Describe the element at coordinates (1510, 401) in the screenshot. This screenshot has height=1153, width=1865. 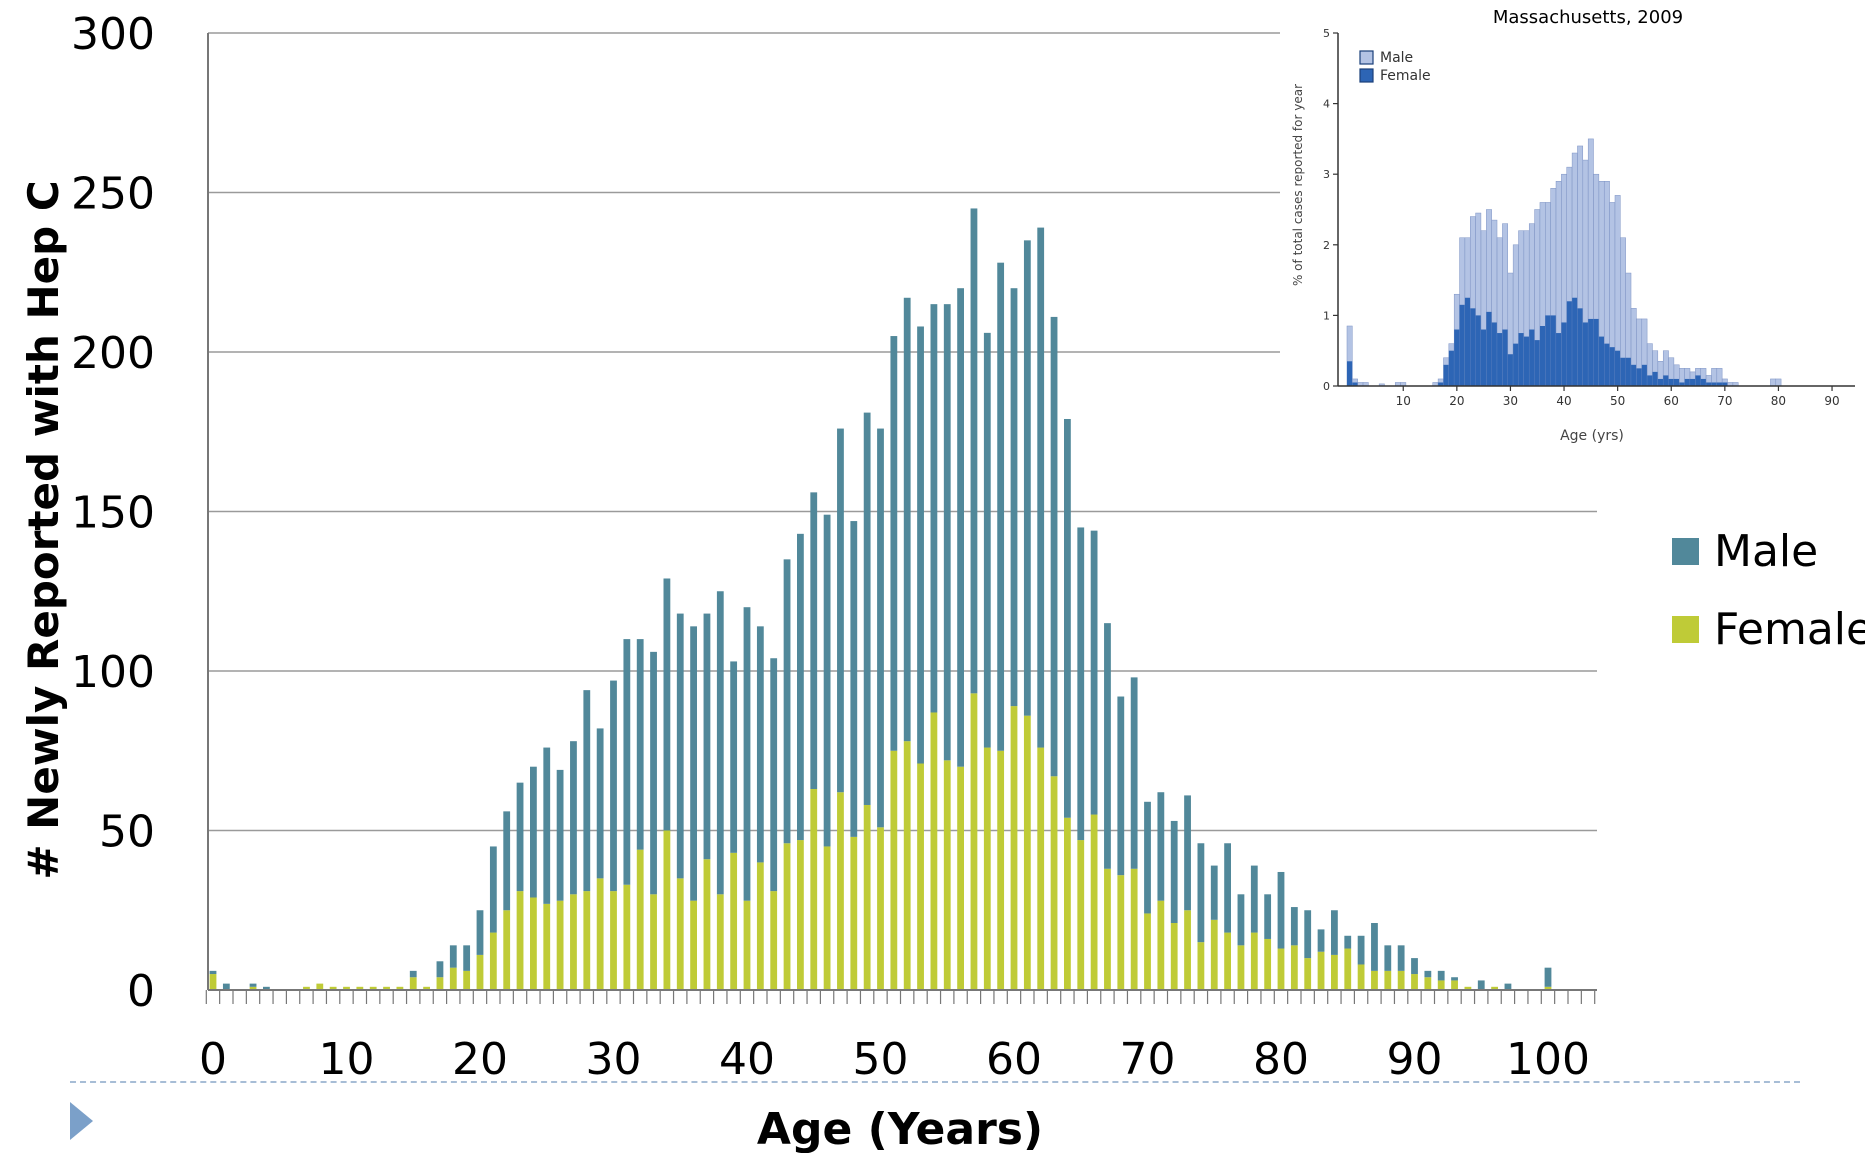
I see `inset-x-tick-label: 30` at that location.